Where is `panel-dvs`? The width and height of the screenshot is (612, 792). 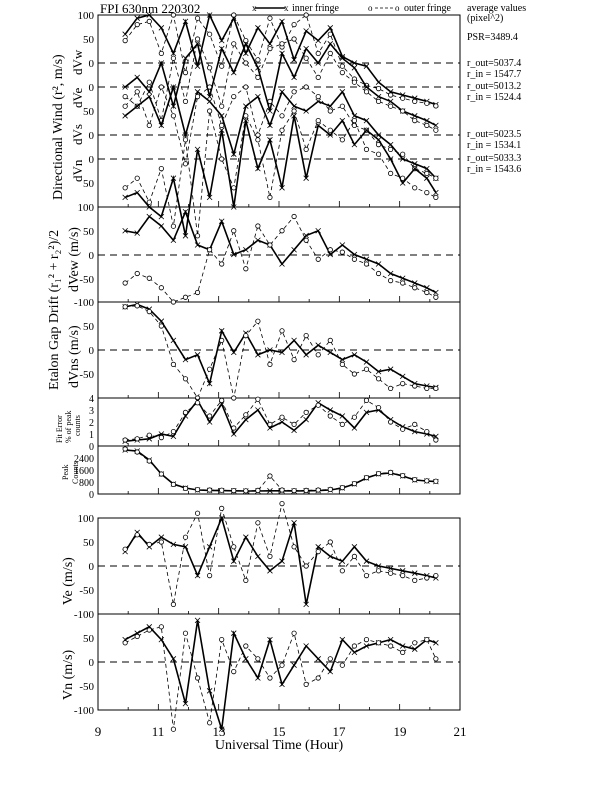
panel-dvs is located at coordinates (280, 132).